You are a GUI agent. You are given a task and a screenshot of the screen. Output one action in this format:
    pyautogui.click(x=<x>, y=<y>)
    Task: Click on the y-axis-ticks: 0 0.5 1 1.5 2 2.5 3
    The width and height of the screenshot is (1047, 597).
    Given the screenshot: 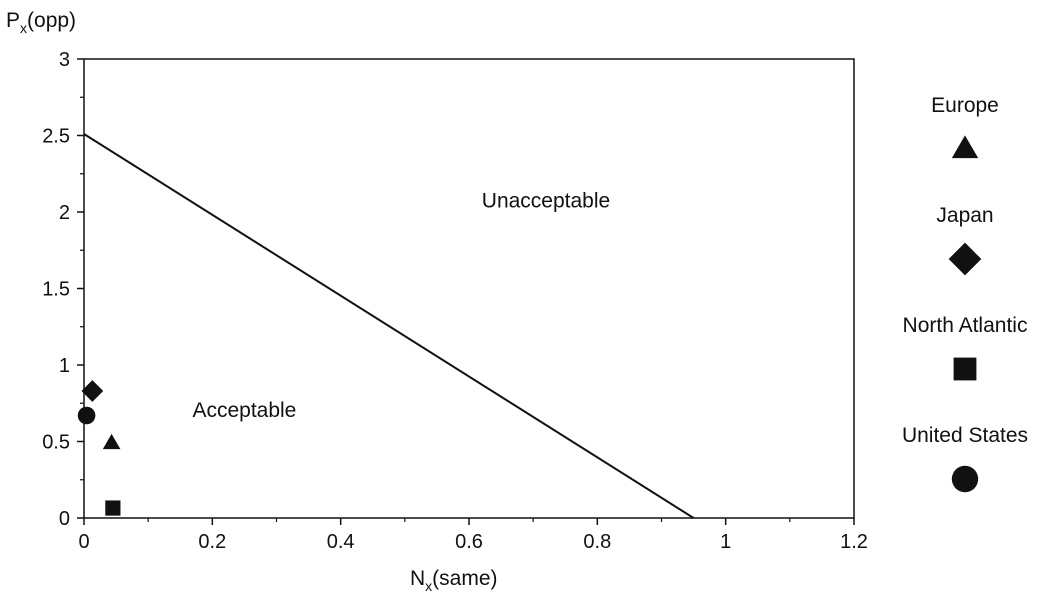 What is the action you would take?
    pyautogui.click(x=63, y=289)
    